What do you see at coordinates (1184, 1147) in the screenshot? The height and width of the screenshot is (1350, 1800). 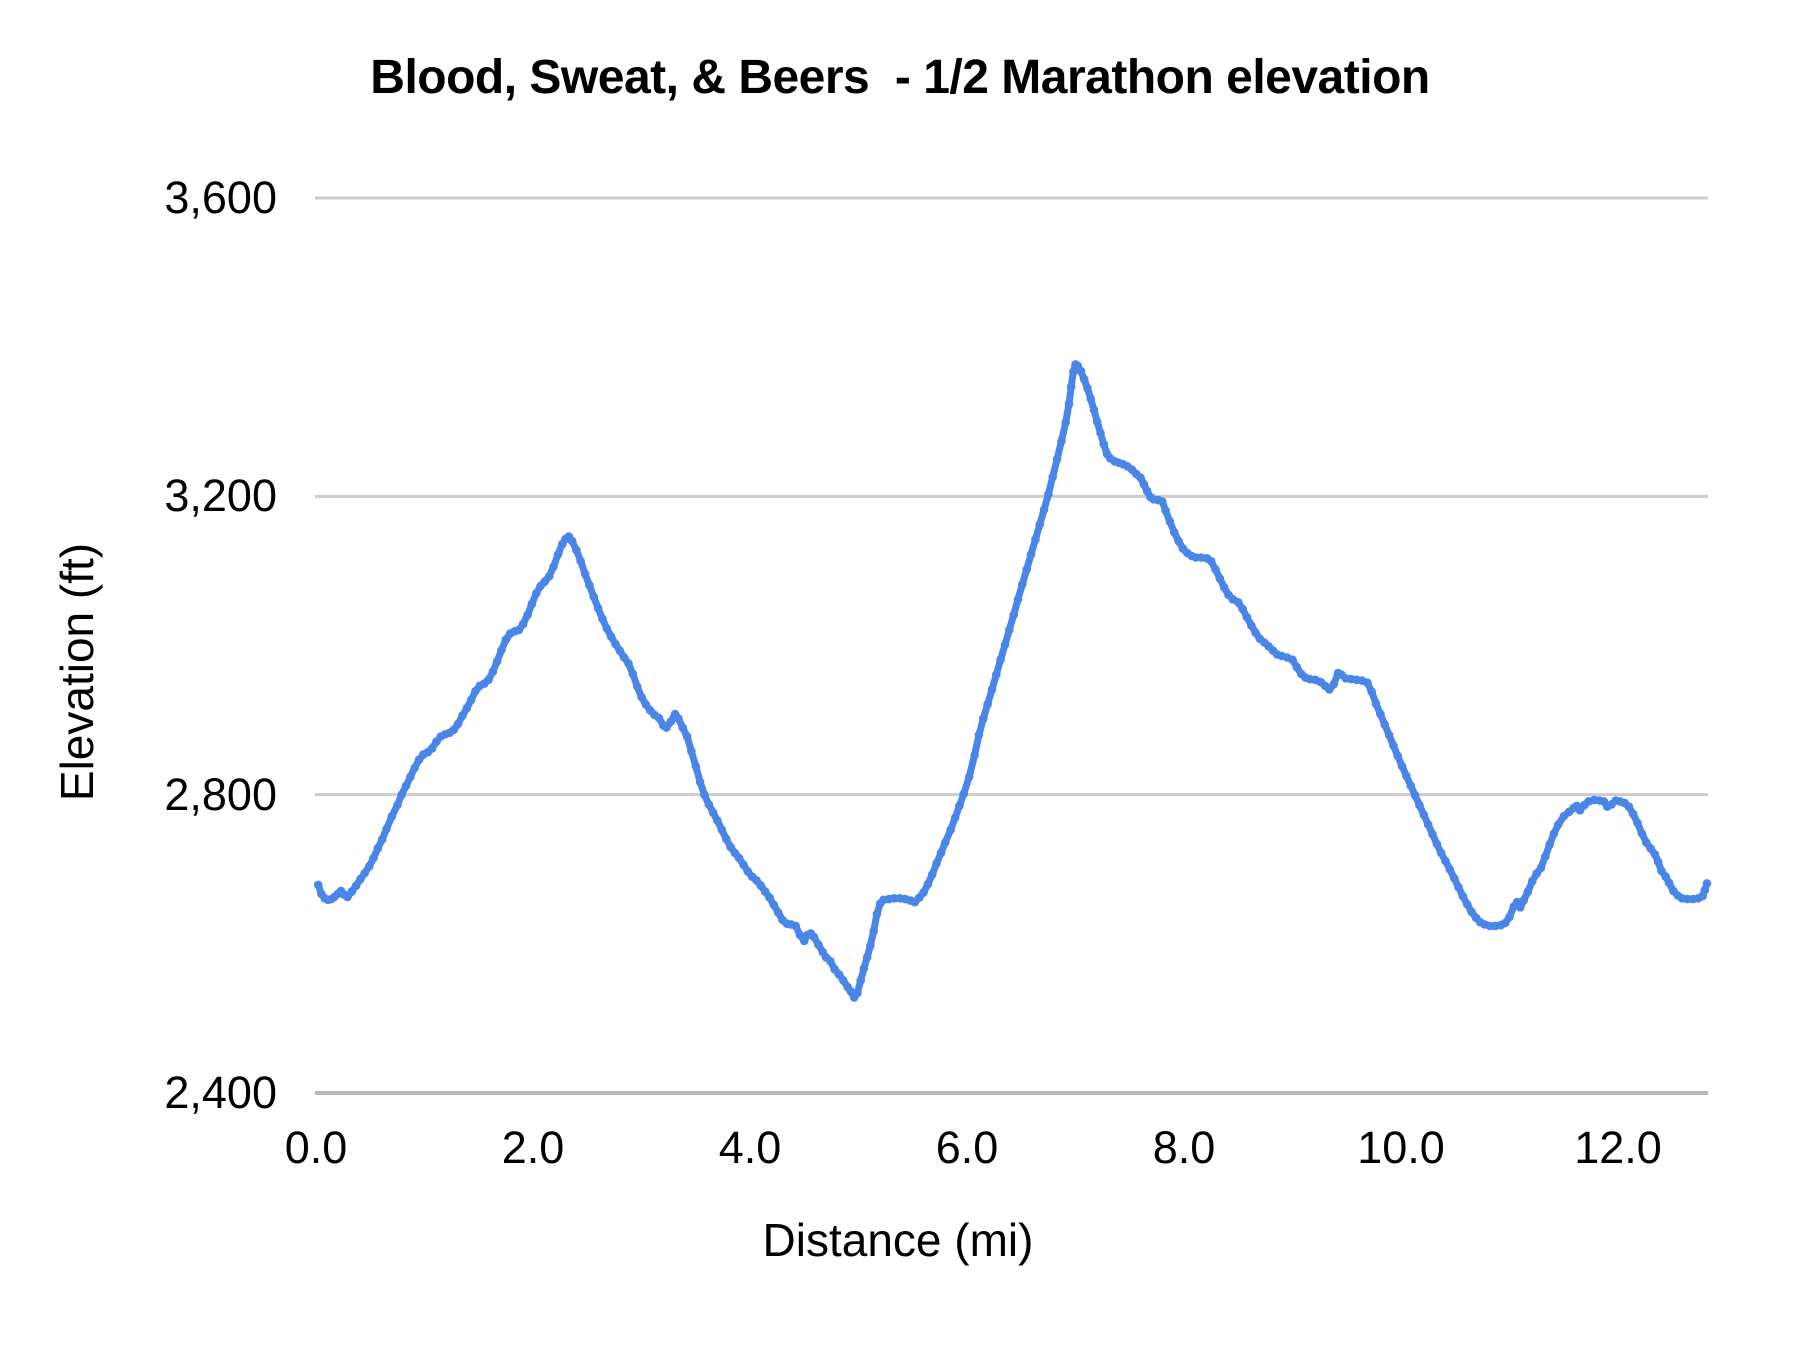 I see `x-tick-label: 8.0` at bounding box center [1184, 1147].